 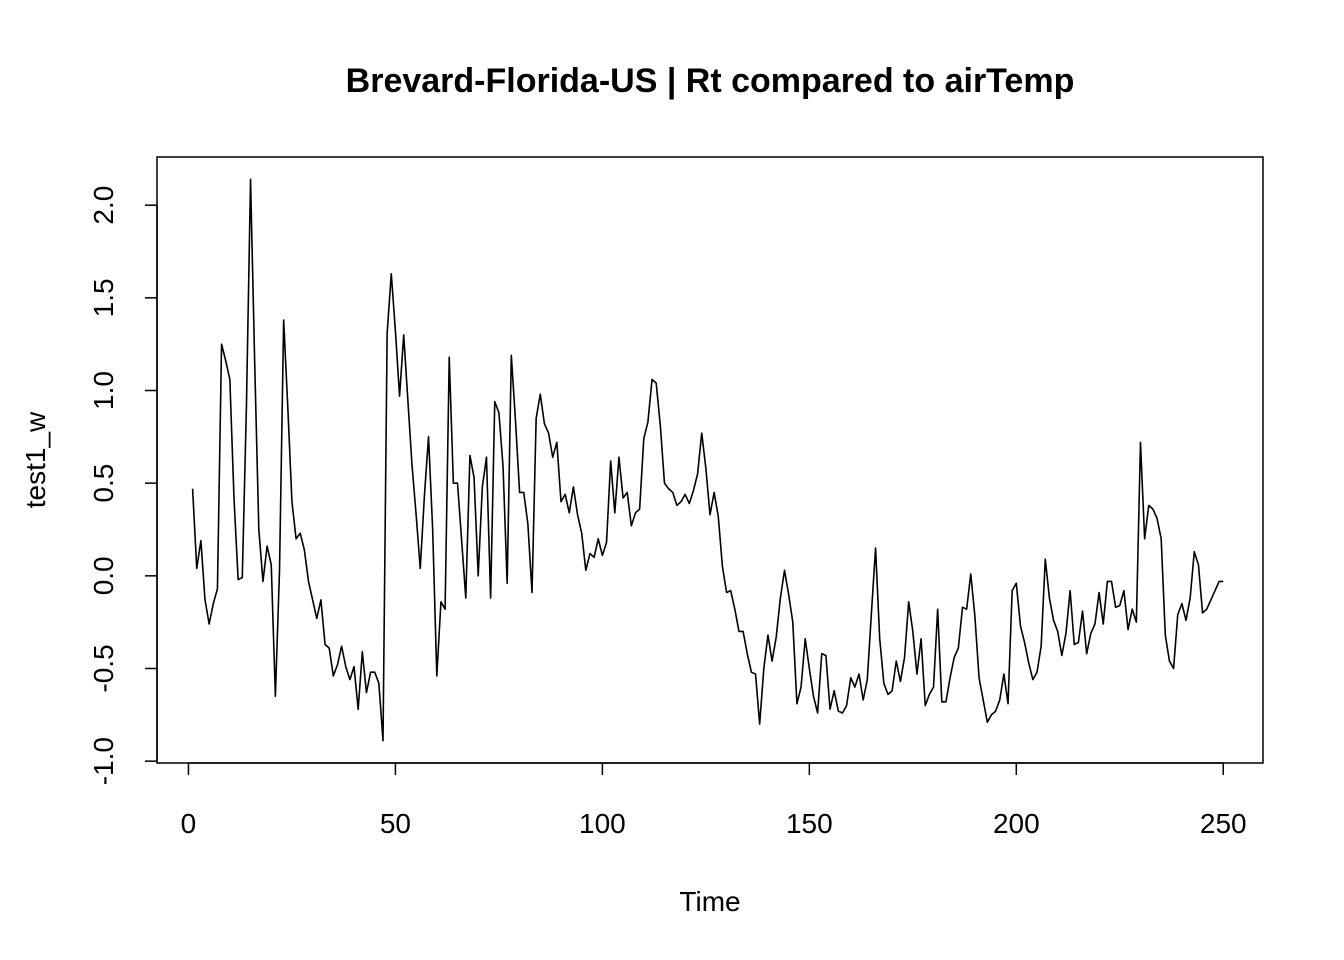 I want to click on y-tick-label: 1.5, so click(x=103, y=297).